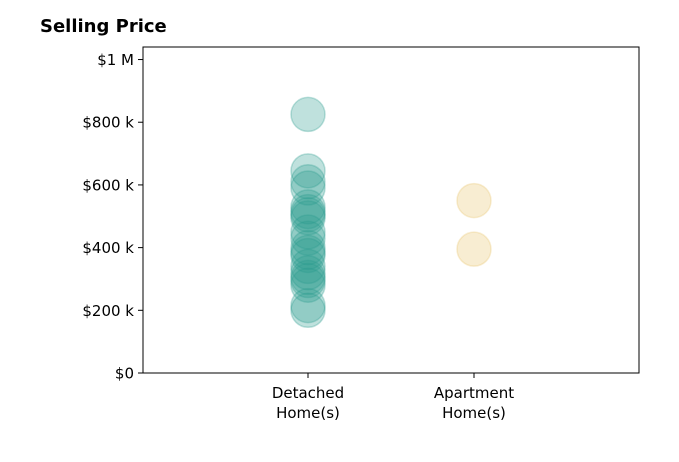 This screenshot has height=462, width=679. I want to click on y-tick-label: $400 k, so click(108, 248).